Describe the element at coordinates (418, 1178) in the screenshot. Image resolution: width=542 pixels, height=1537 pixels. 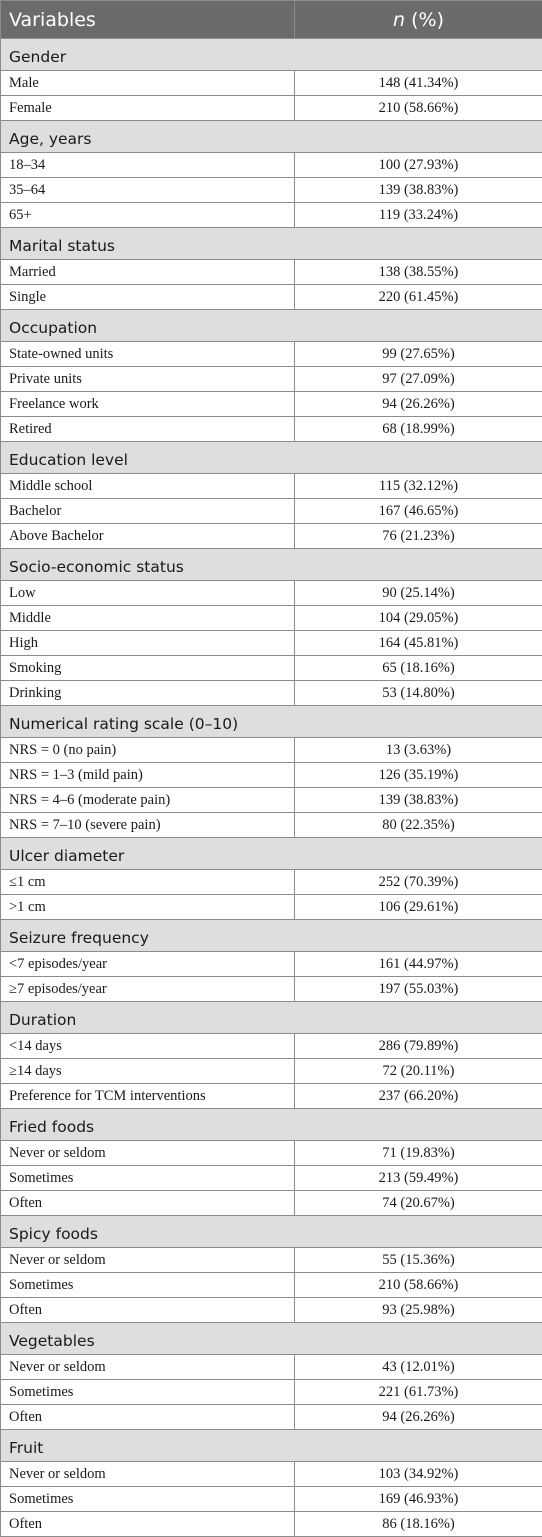
I see `row-value: 213 (59.49%)` at that location.